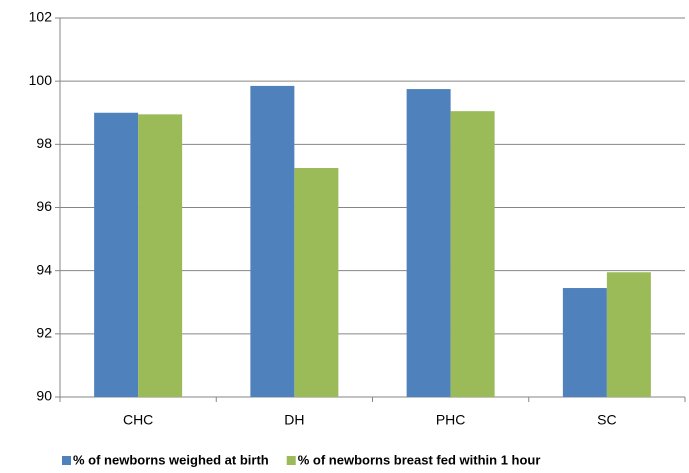 The height and width of the screenshot is (473, 689). Describe the element at coordinates (44, 269) in the screenshot. I see `y-tick-label: 94` at that location.